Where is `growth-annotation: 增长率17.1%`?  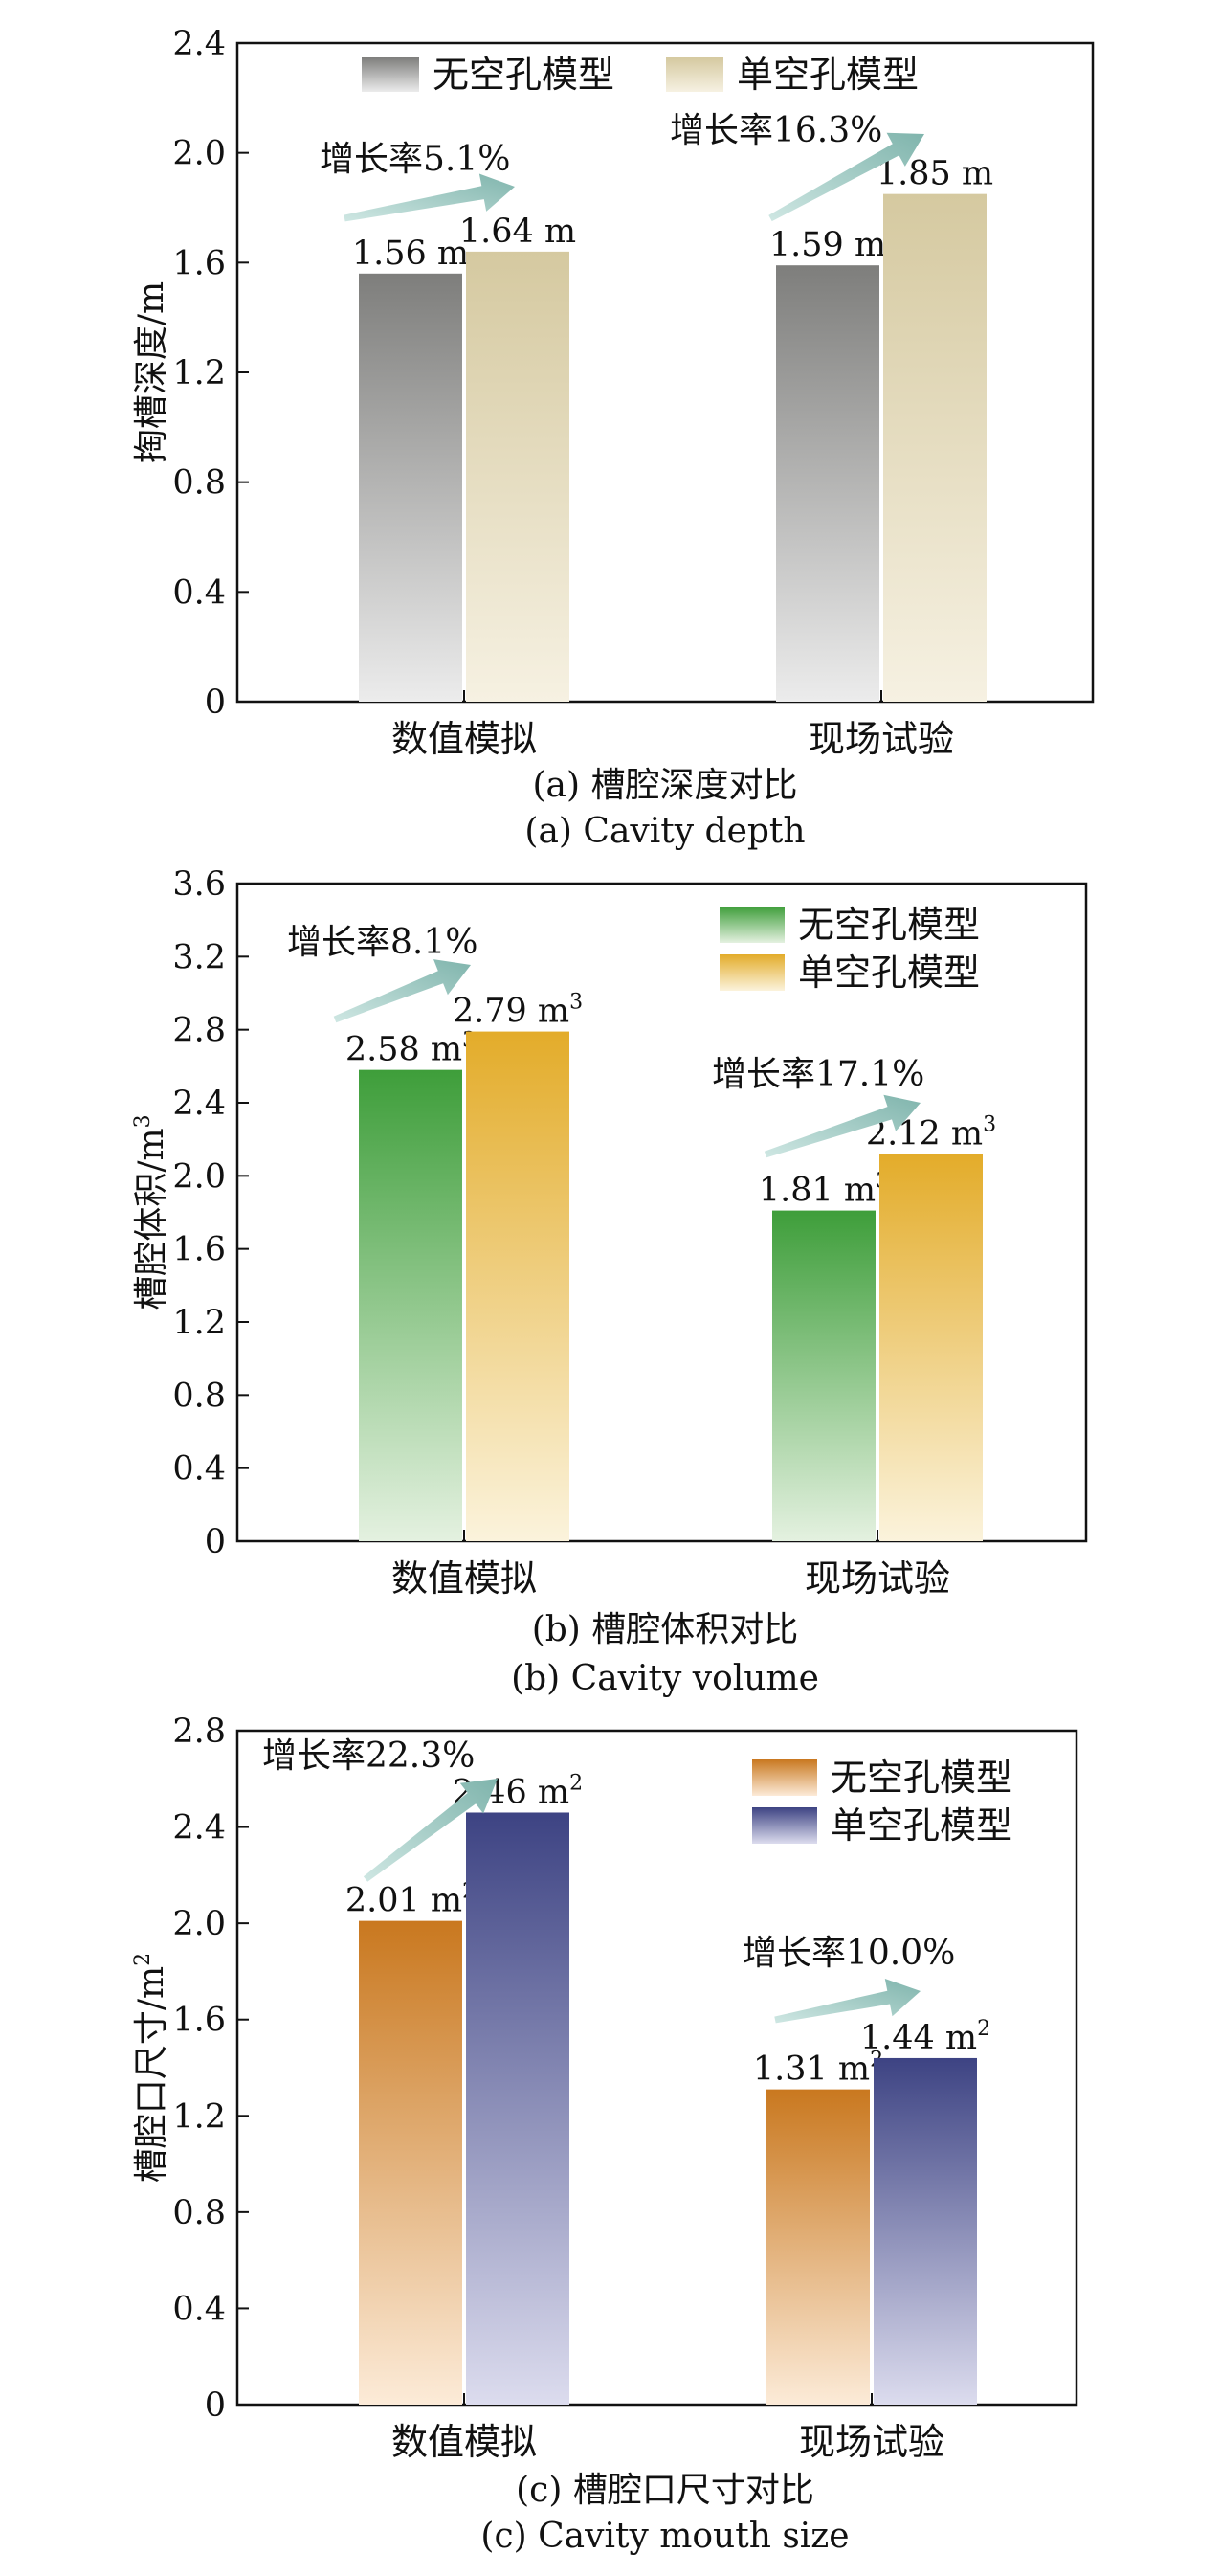 growth-annotation: 增长率17.1% is located at coordinates (818, 1074).